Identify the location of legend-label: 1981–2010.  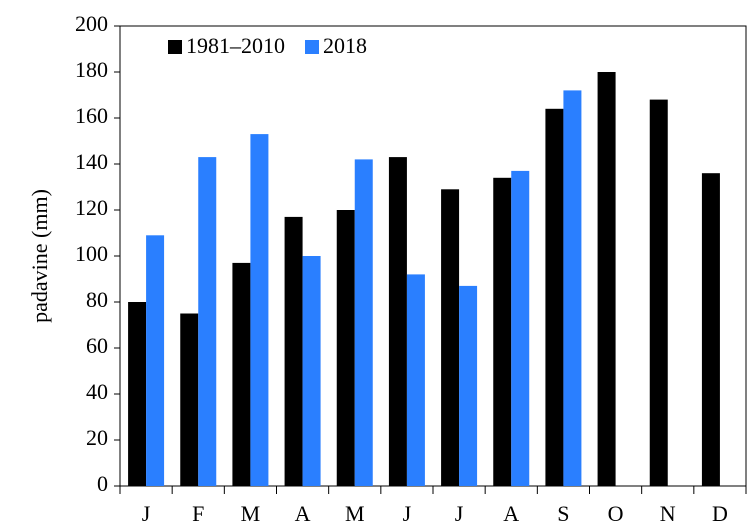
(235, 45).